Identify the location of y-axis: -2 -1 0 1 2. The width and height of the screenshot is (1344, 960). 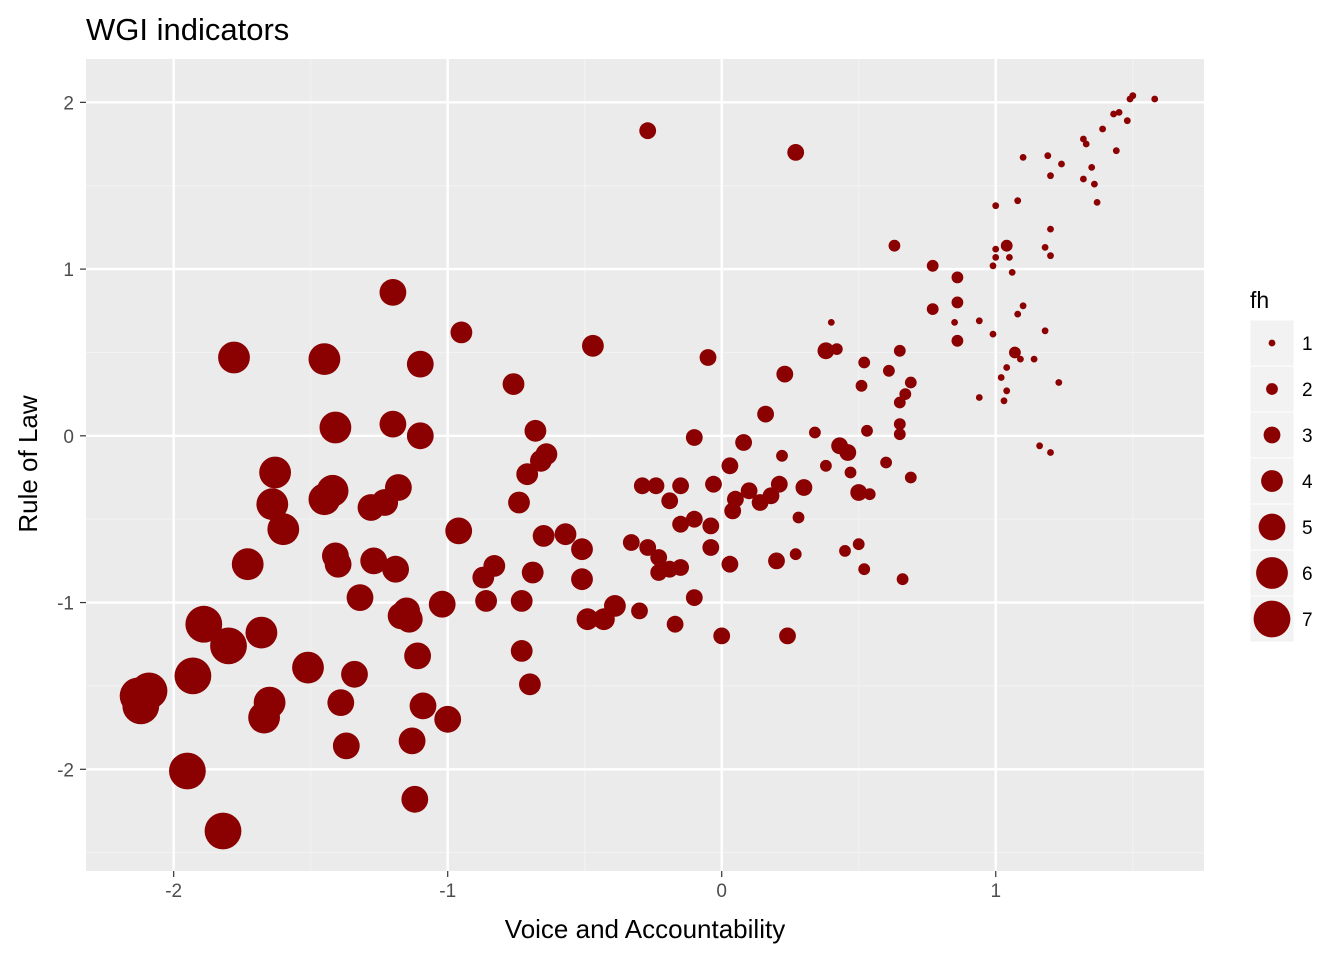
(71, 437).